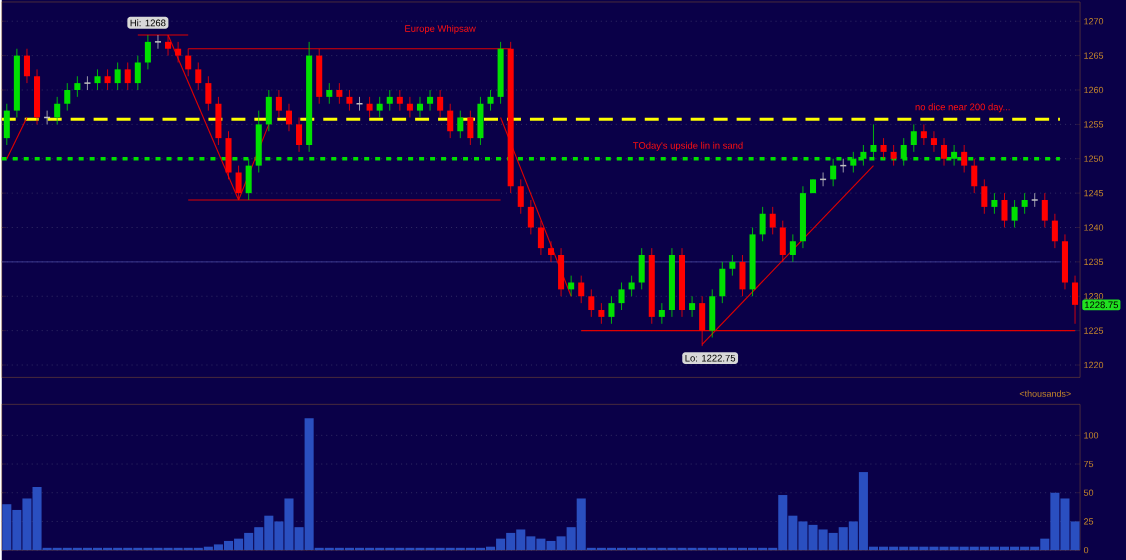 The width and height of the screenshot is (1126, 560). What do you see at coordinates (1094, 330) in the screenshot?
I see `y-tick-label: 1225` at bounding box center [1094, 330].